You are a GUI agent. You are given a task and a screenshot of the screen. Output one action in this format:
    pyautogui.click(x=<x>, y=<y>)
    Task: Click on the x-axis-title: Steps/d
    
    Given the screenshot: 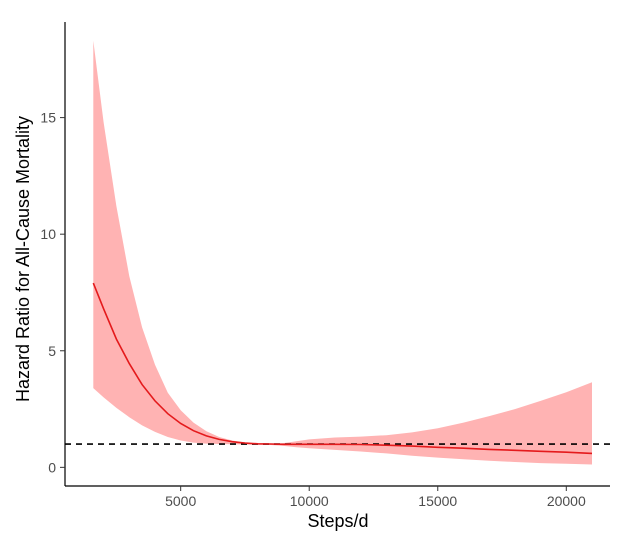 What is the action you would take?
    pyautogui.click(x=337, y=521)
    